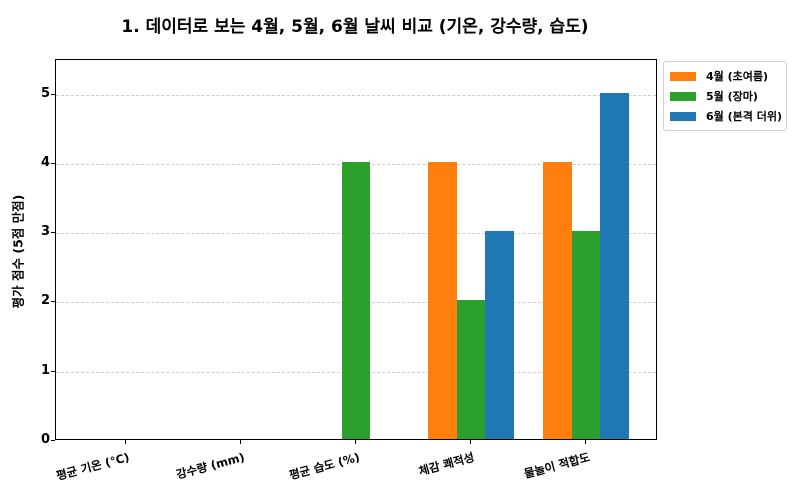  What do you see at coordinates (18, 251) in the screenshot?
I see `y-axis-label: 평가 점수 (5점 만점)` at bounding box center [18, 251].